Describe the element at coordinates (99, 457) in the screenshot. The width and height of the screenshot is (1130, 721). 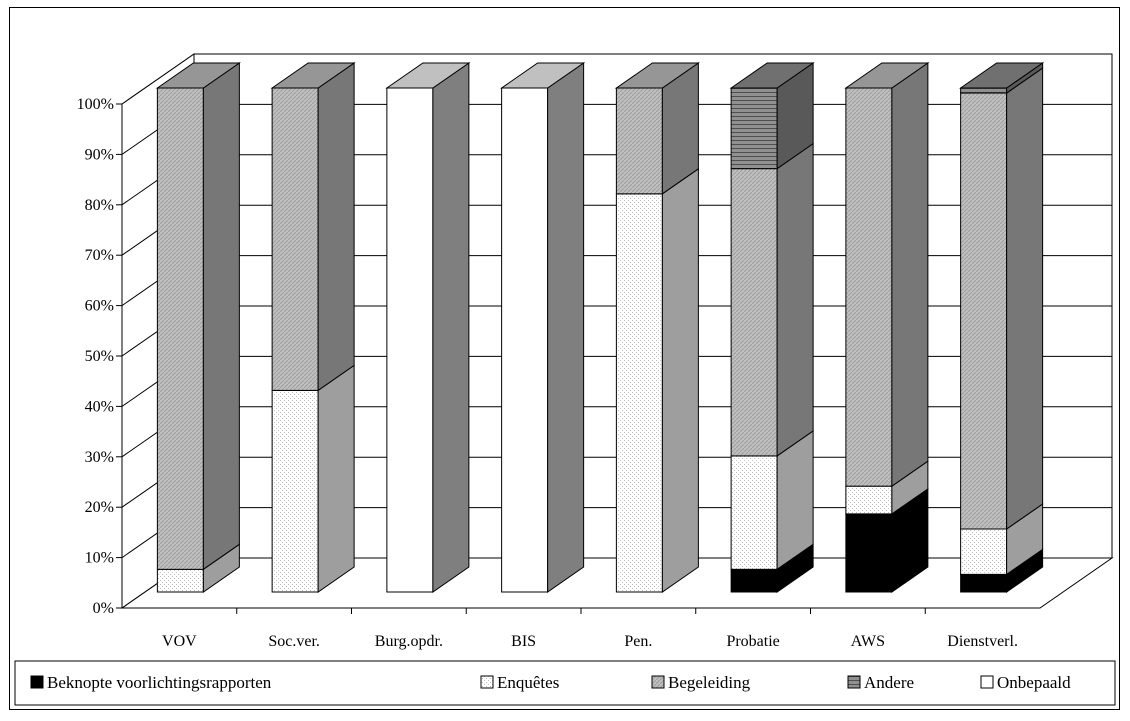
I see `y-tick-label: 30%` at that location.